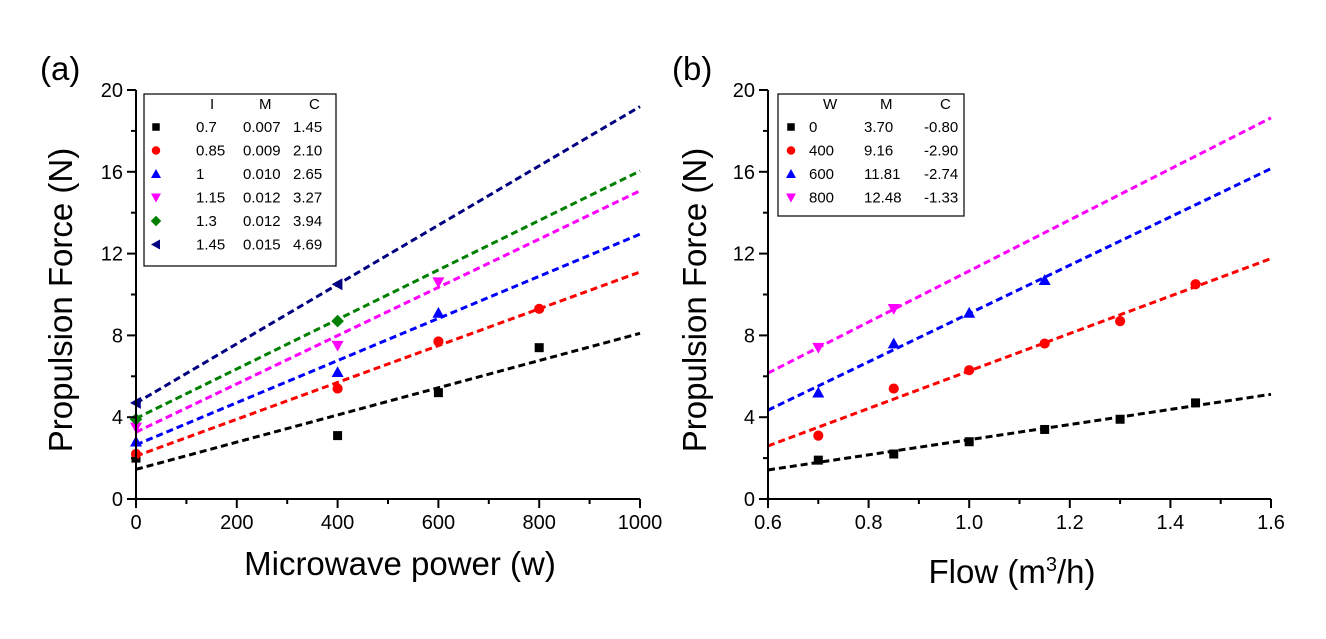 The height and width of the screenshot is (639, 1326). Describe the element at coordinates (307, 174) in the screenshot. I see `legend-entry: 2.65` at that location.